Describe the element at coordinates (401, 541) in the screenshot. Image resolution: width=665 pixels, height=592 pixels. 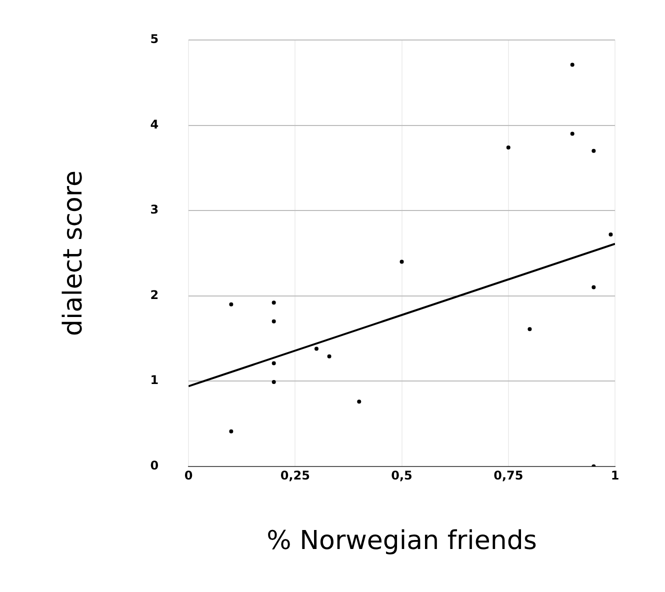
I see `x-axis-title: % Norwegian friends` at that location.